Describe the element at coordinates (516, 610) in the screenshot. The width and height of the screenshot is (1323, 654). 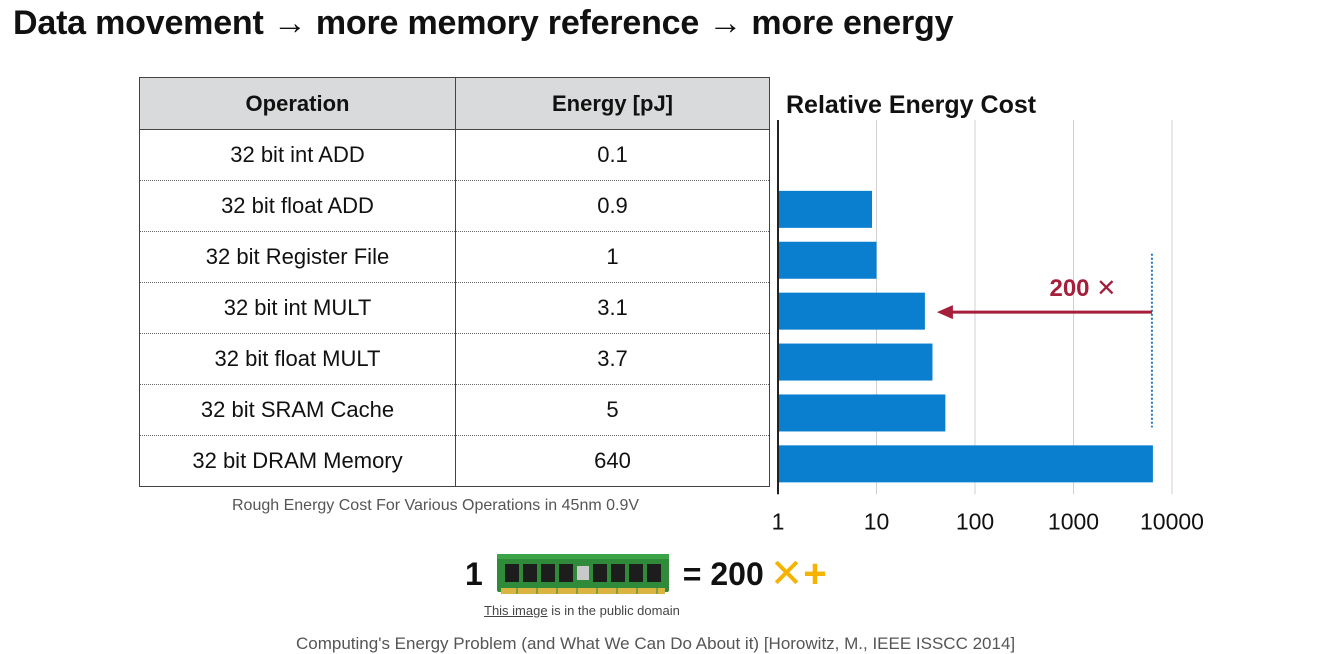
I see `image-credit-link: This image` at that location.